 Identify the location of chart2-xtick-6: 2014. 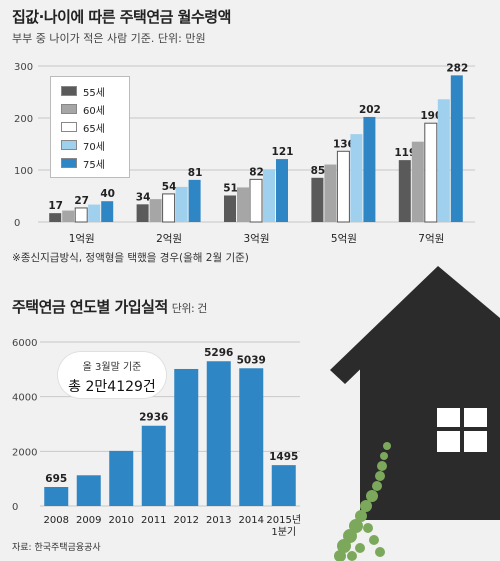
(251, 520).